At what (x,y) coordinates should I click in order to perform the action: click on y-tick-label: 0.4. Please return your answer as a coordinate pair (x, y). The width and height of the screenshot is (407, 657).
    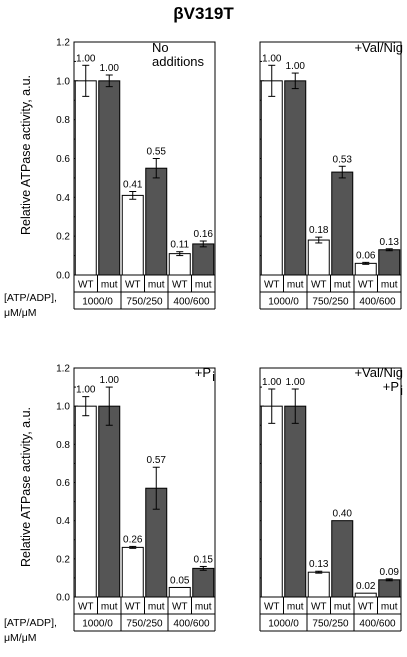
    Looking at the image, I should click on (63, 198).